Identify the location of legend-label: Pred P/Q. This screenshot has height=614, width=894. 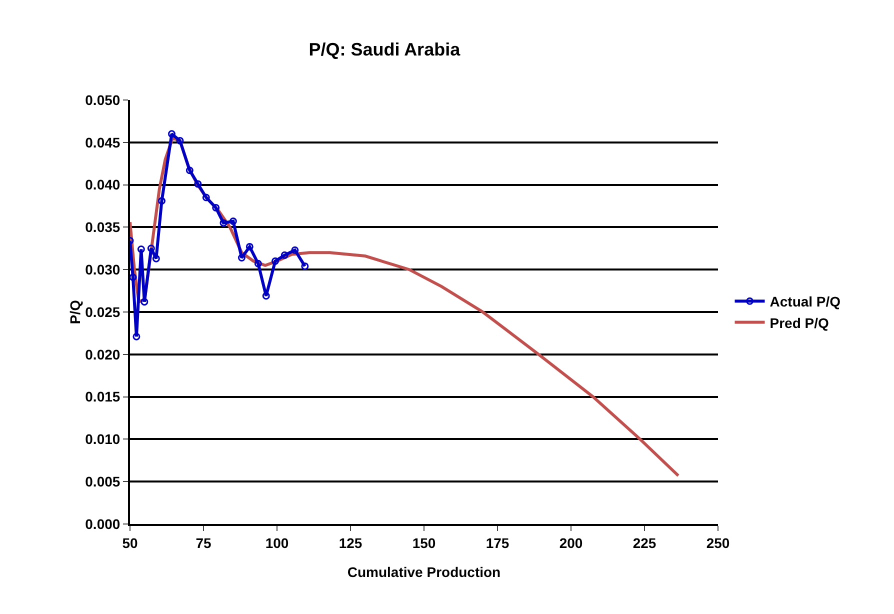
(799, 322).